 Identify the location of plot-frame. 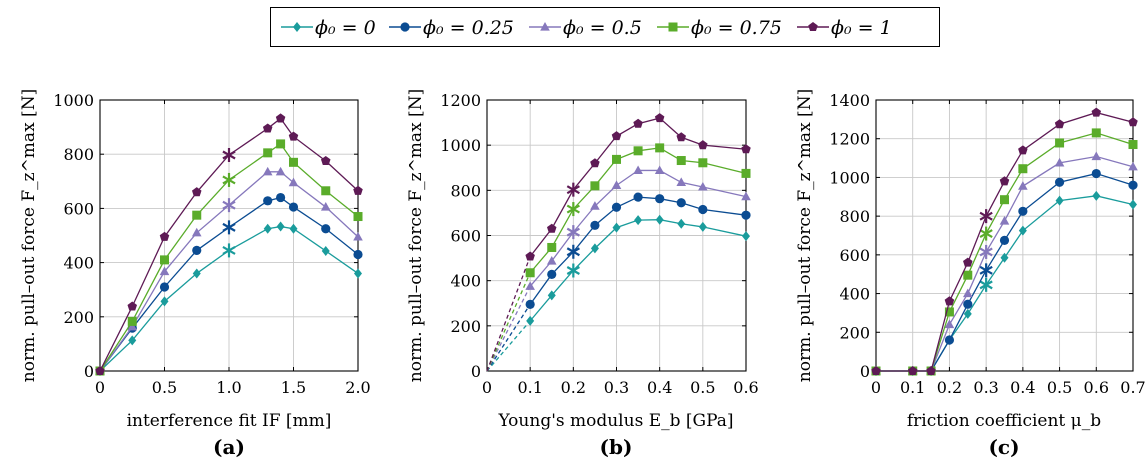
(1004, 235).